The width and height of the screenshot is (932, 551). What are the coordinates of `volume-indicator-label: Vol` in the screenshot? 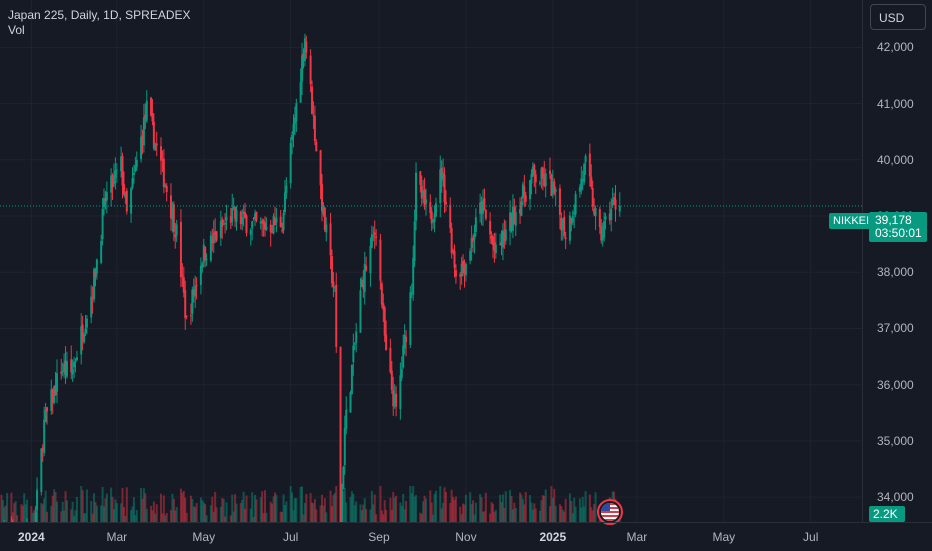 It's located at (16, 30).